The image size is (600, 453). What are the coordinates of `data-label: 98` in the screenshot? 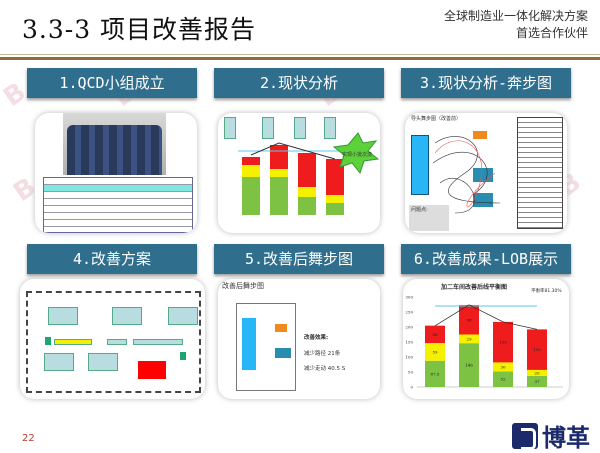 It's located at (469, 319).